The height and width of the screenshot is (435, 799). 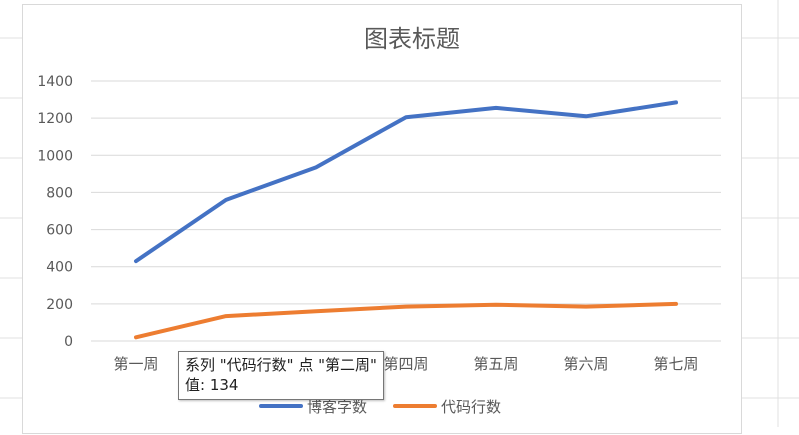 What do you see at coordinates (68, 342) in the screenshot?
I see `y-tick-label: 0` at bounding box center [68, 342].